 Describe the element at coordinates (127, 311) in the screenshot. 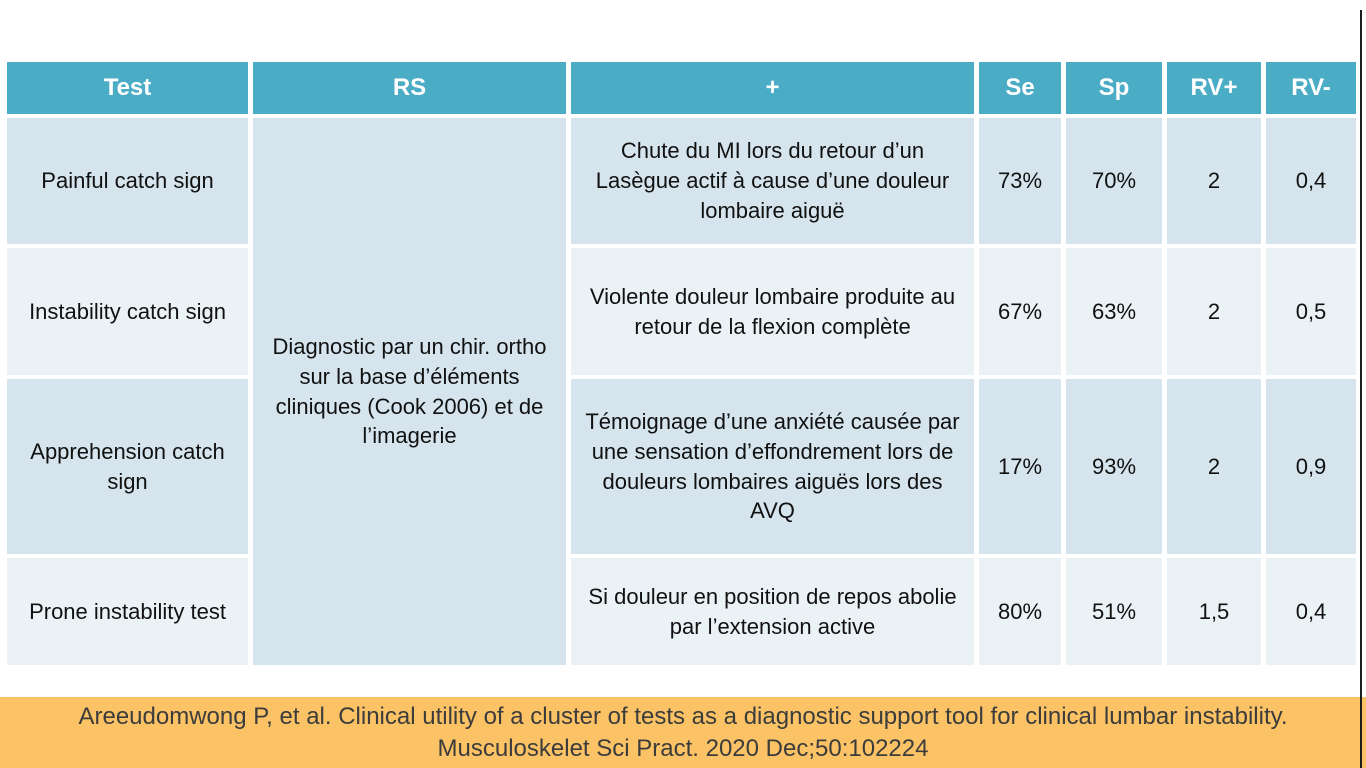

I see `cell-test-name: Instability catch sign` at that location.